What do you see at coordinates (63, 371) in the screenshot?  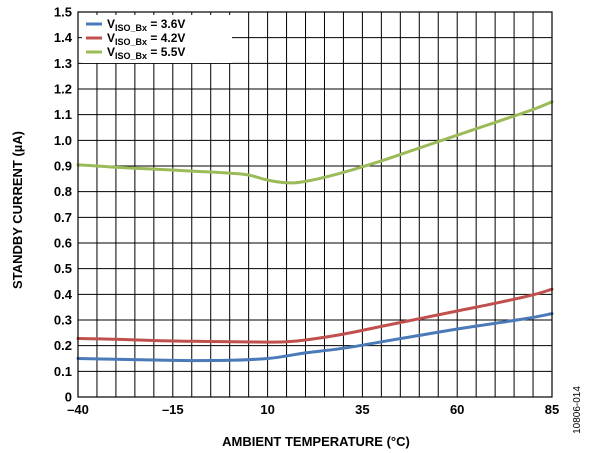 I see `y-tick-label: 0.1` at bounding box center [63, 371].